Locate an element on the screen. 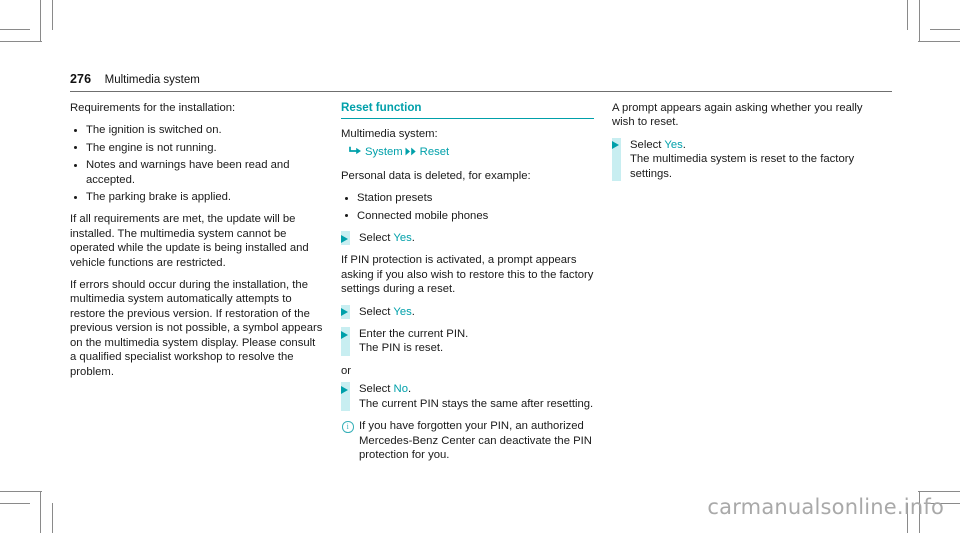  header-divider is located at coordinates (481, 91).